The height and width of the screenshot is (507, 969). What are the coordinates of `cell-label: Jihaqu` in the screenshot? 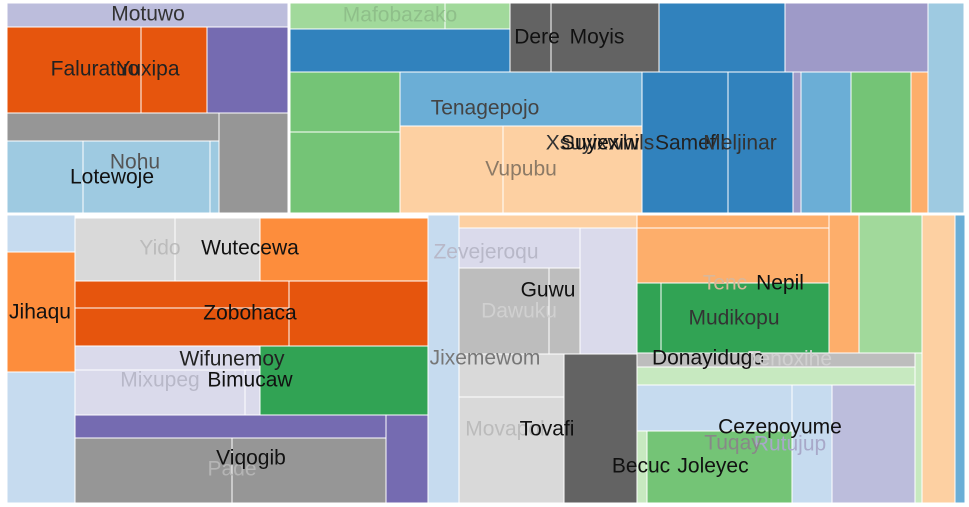 It's located at (40, 312).